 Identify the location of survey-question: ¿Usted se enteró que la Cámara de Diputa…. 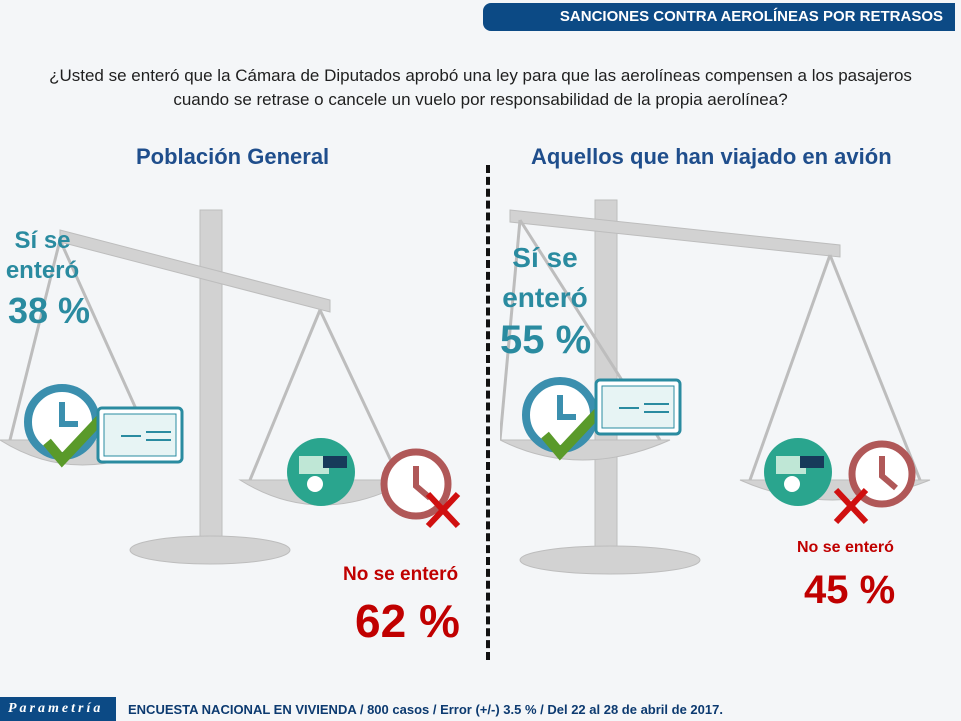
(480, 87).